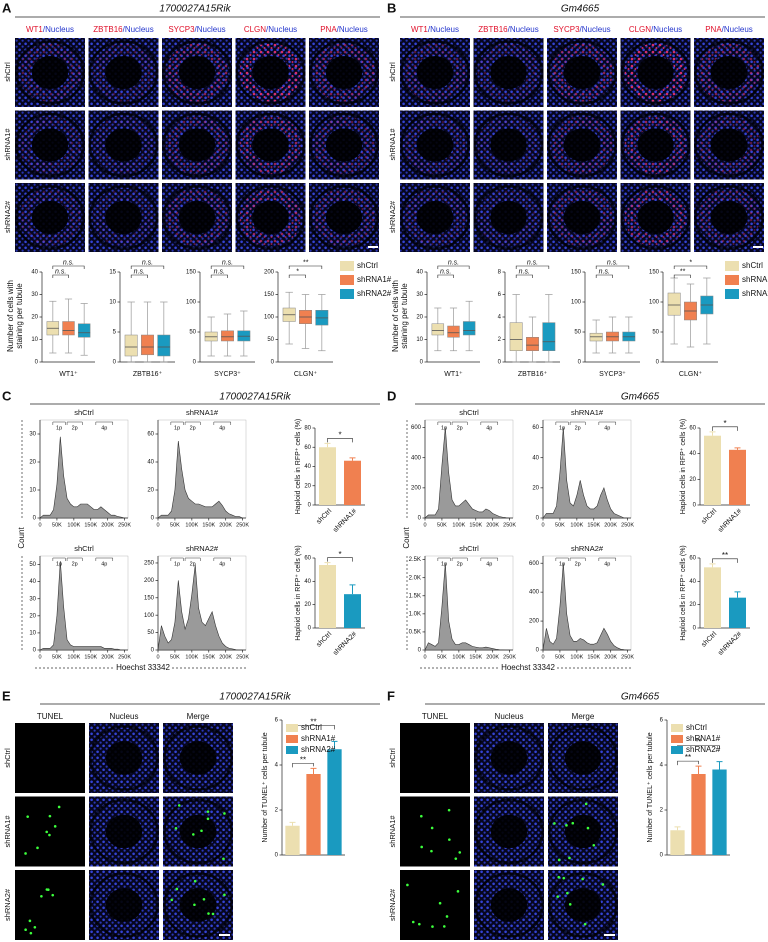 The width and height of the screenshot is (768, 942). I want to click on stain-name: WT1, so click(419, 29).